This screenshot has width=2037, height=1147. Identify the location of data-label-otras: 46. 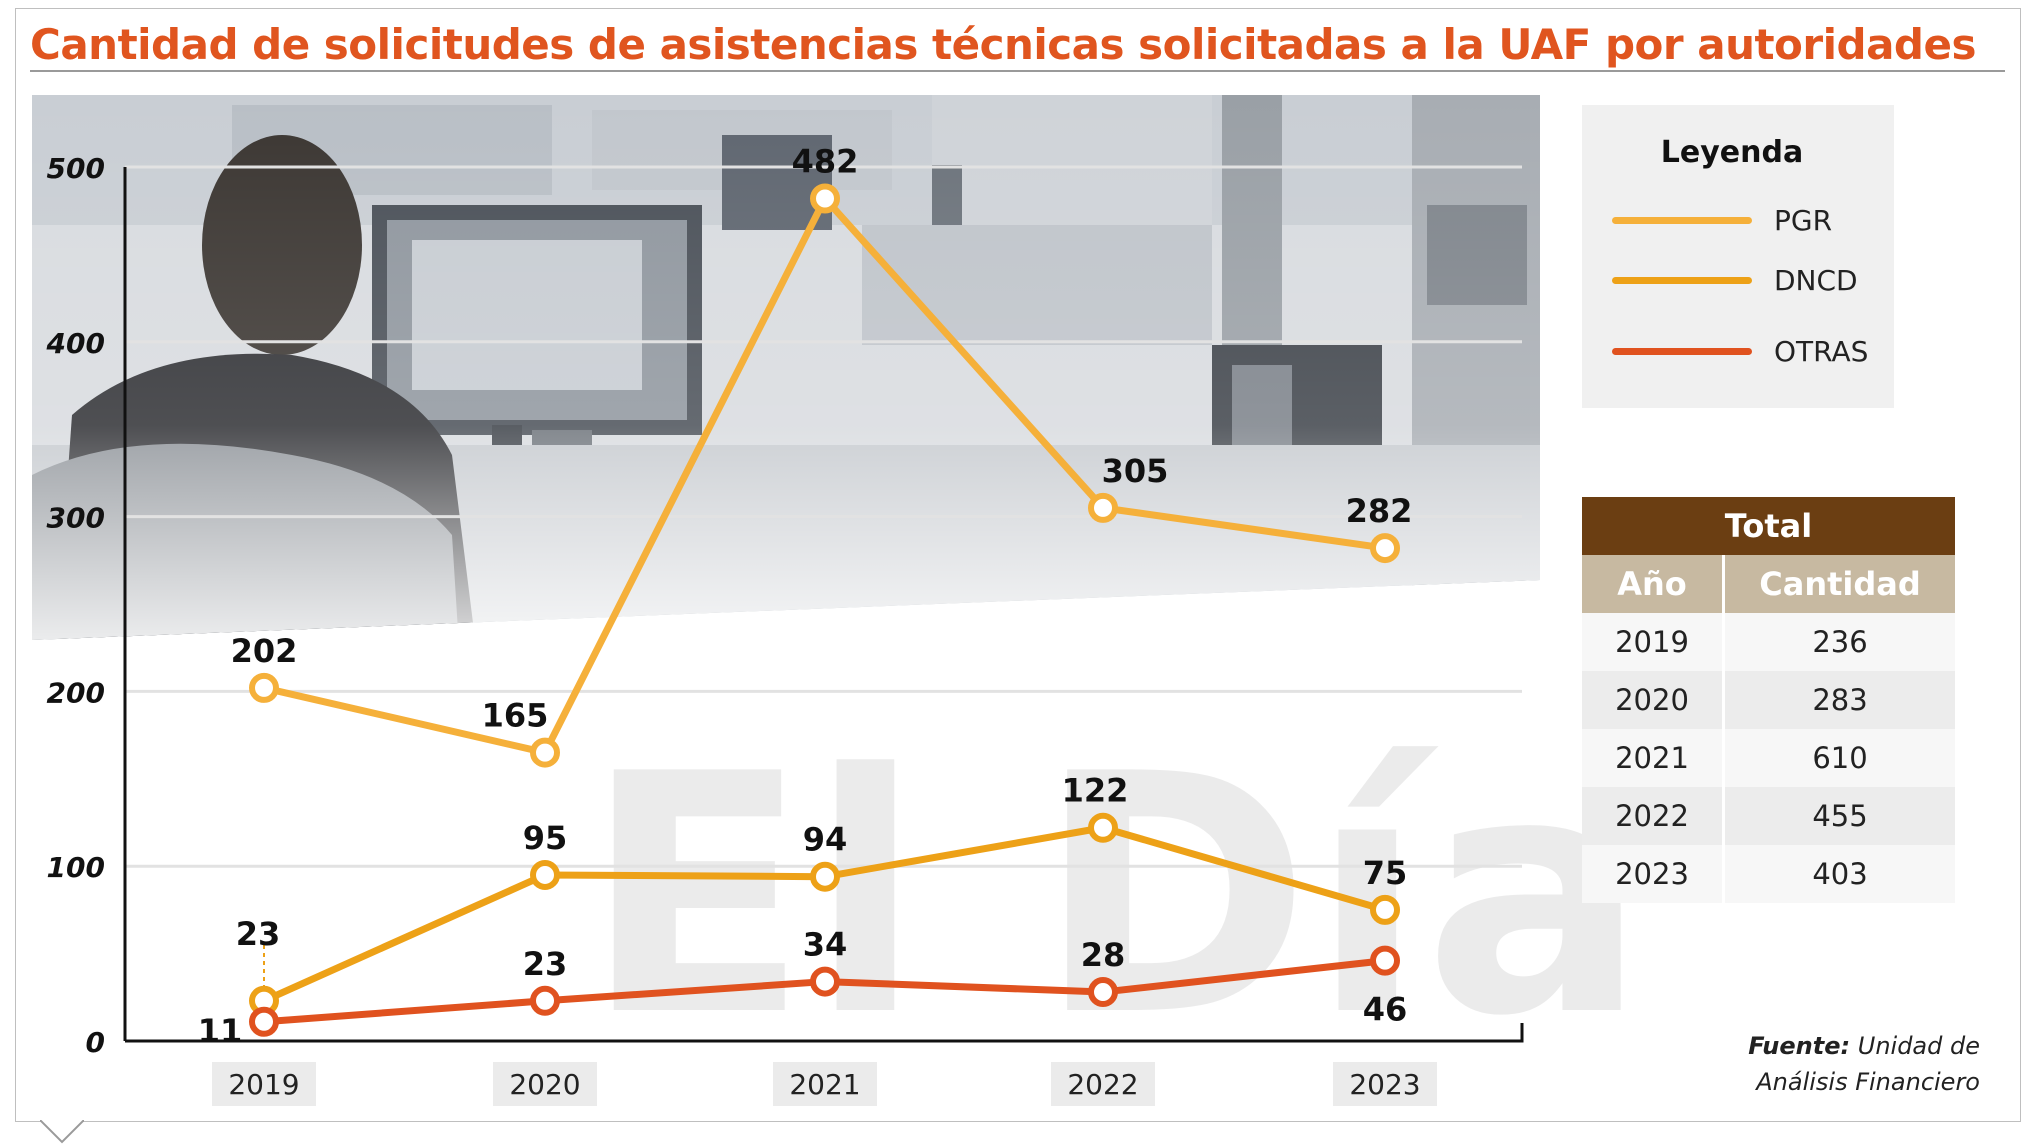
(1385, 1010).